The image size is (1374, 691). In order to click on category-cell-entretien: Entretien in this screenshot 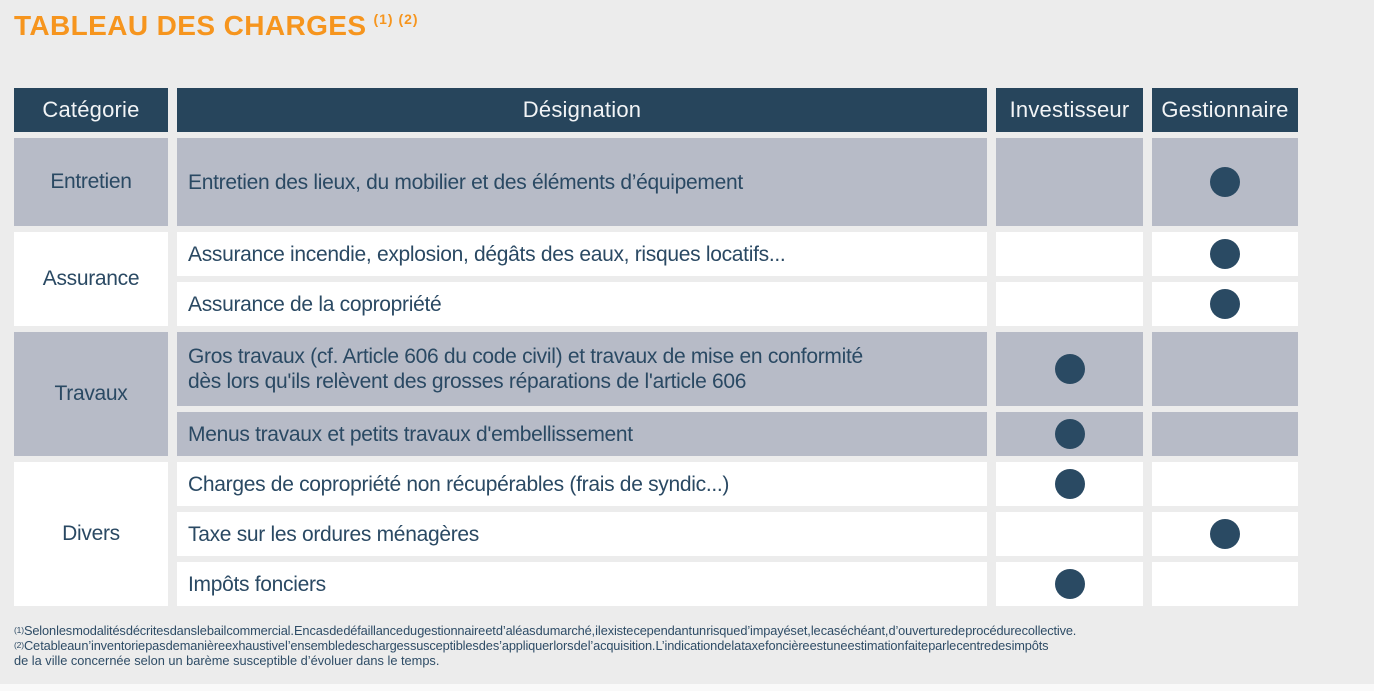, I will do `click(91, 182)`.